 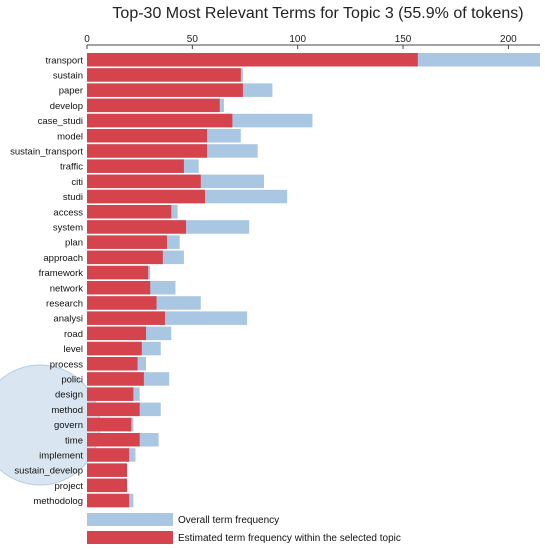 I want to click on category-label: polici, so click(x=72, y=379).